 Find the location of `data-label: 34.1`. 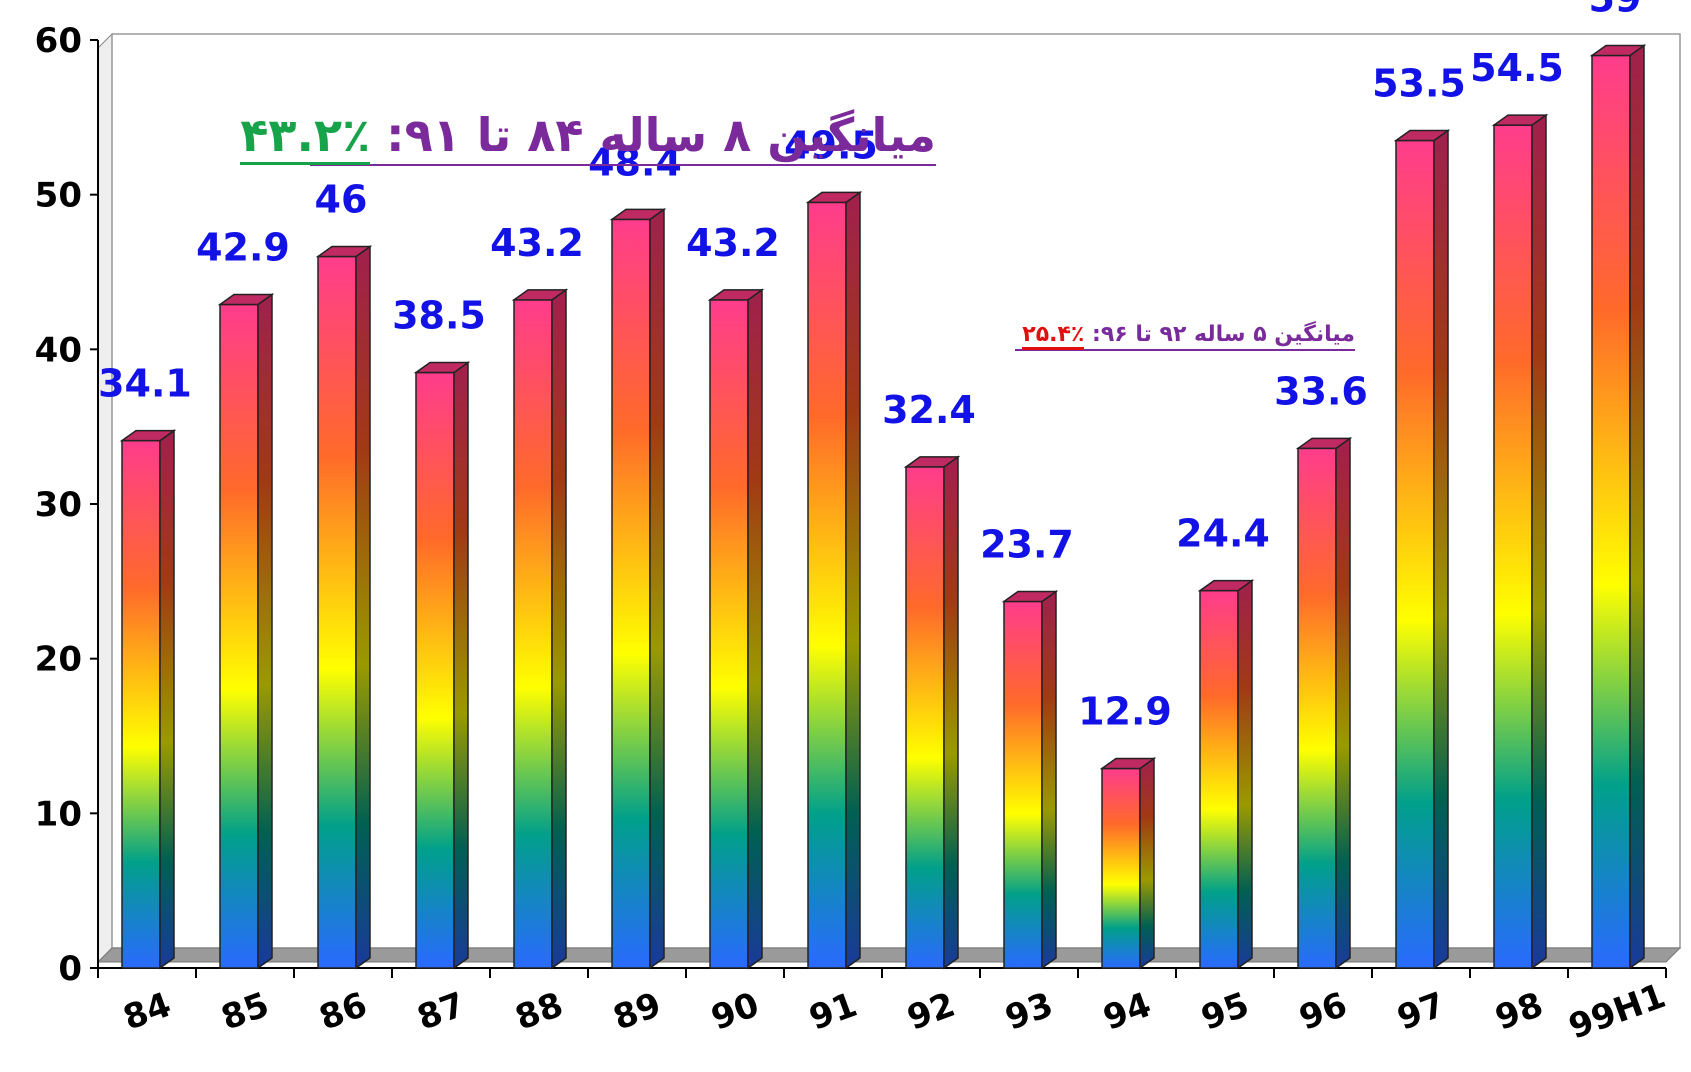

data-label: 34.1 is located at coordinates (145, 384).